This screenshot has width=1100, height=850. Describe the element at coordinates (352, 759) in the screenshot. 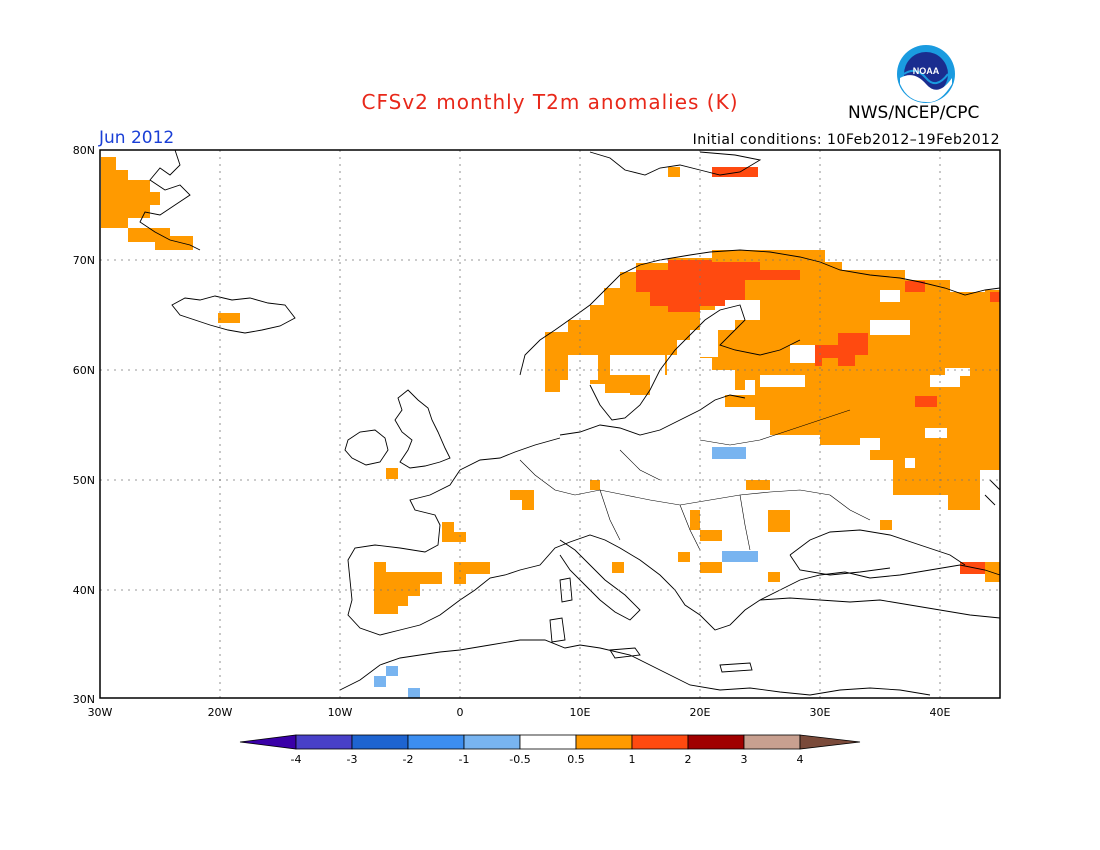

I see `colorbar-label: -3` at that location.